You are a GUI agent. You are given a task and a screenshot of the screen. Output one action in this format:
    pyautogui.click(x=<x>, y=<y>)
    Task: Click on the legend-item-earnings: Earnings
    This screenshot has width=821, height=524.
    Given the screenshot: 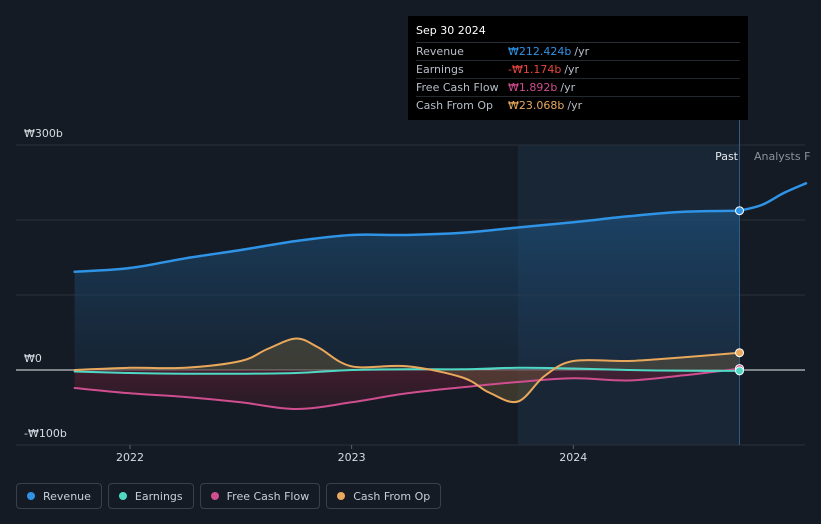 What is the action you would take?
    pyautogui.click(x=150, y=496)
    